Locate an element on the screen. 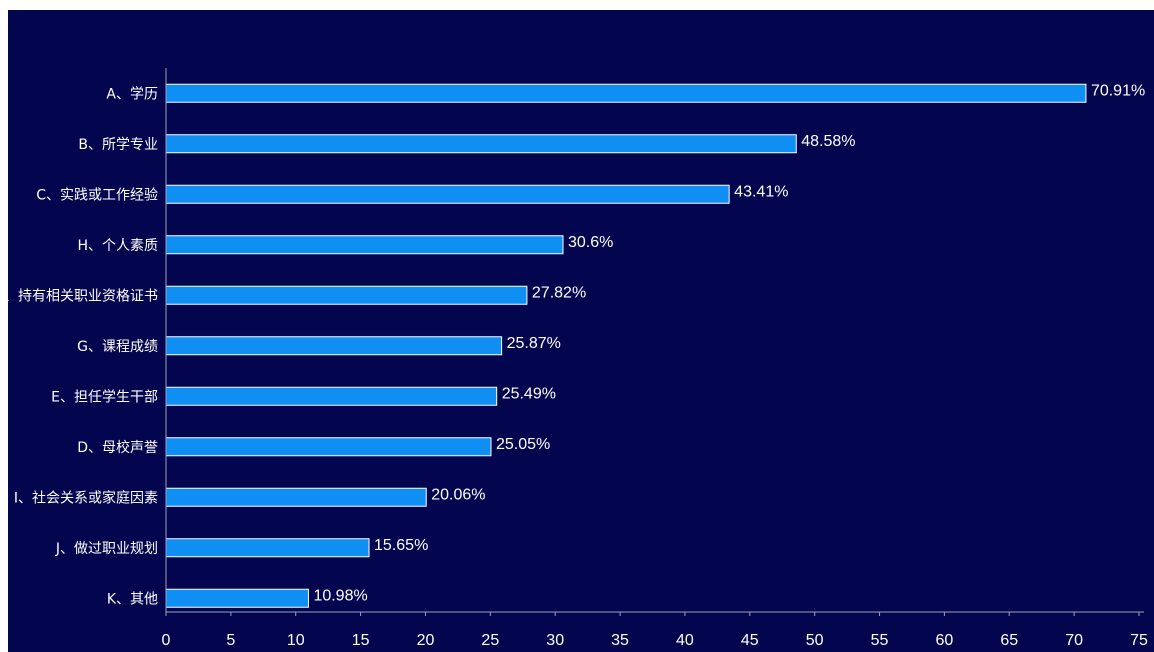 The width and height of the screenshot is (1154, 652). x-tick-label: 75 is located at coordinates (1139, 640).